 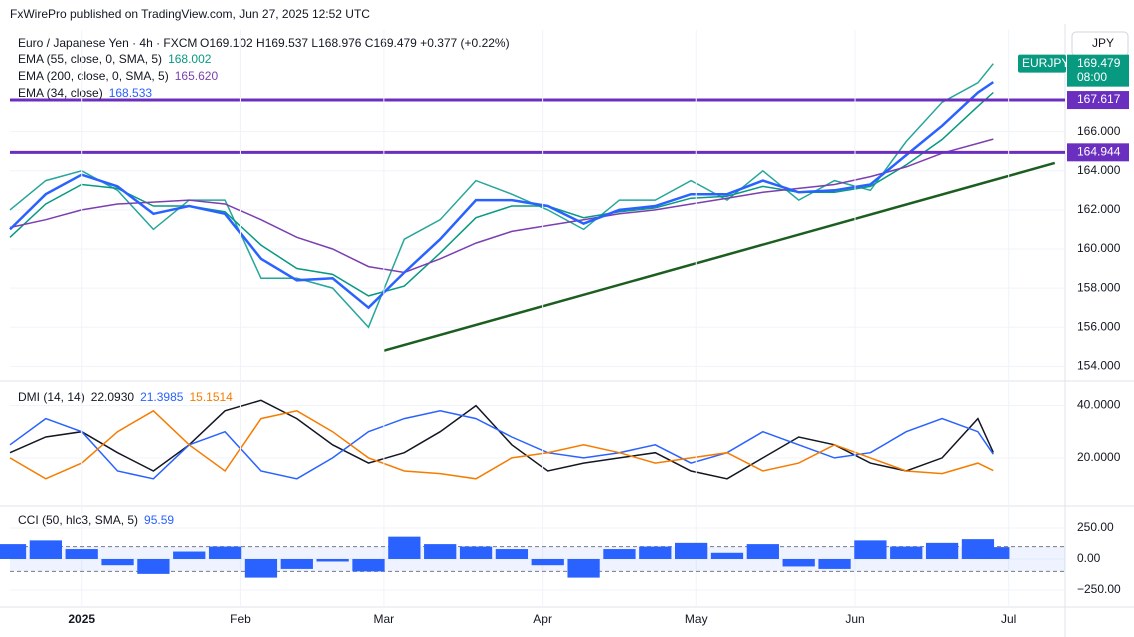 I want to click on x-tick-label: May, so click(x=696, y=619).